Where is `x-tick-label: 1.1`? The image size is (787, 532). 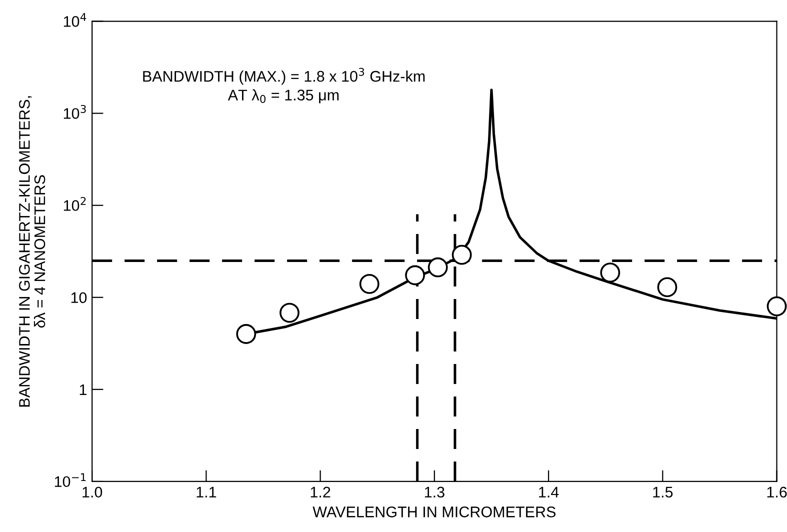
x-tick-label: 1.1 is located at coordinates (206, 492).